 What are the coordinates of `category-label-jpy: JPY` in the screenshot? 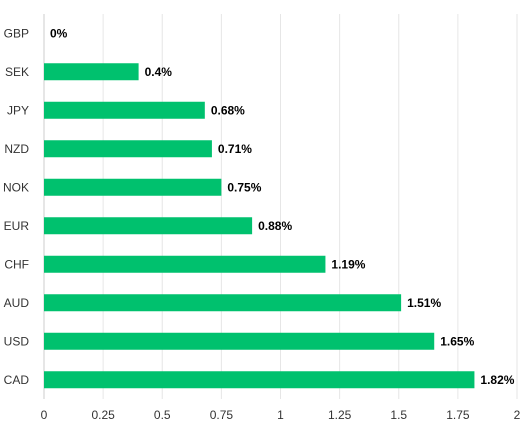 It's located at (18, 110).